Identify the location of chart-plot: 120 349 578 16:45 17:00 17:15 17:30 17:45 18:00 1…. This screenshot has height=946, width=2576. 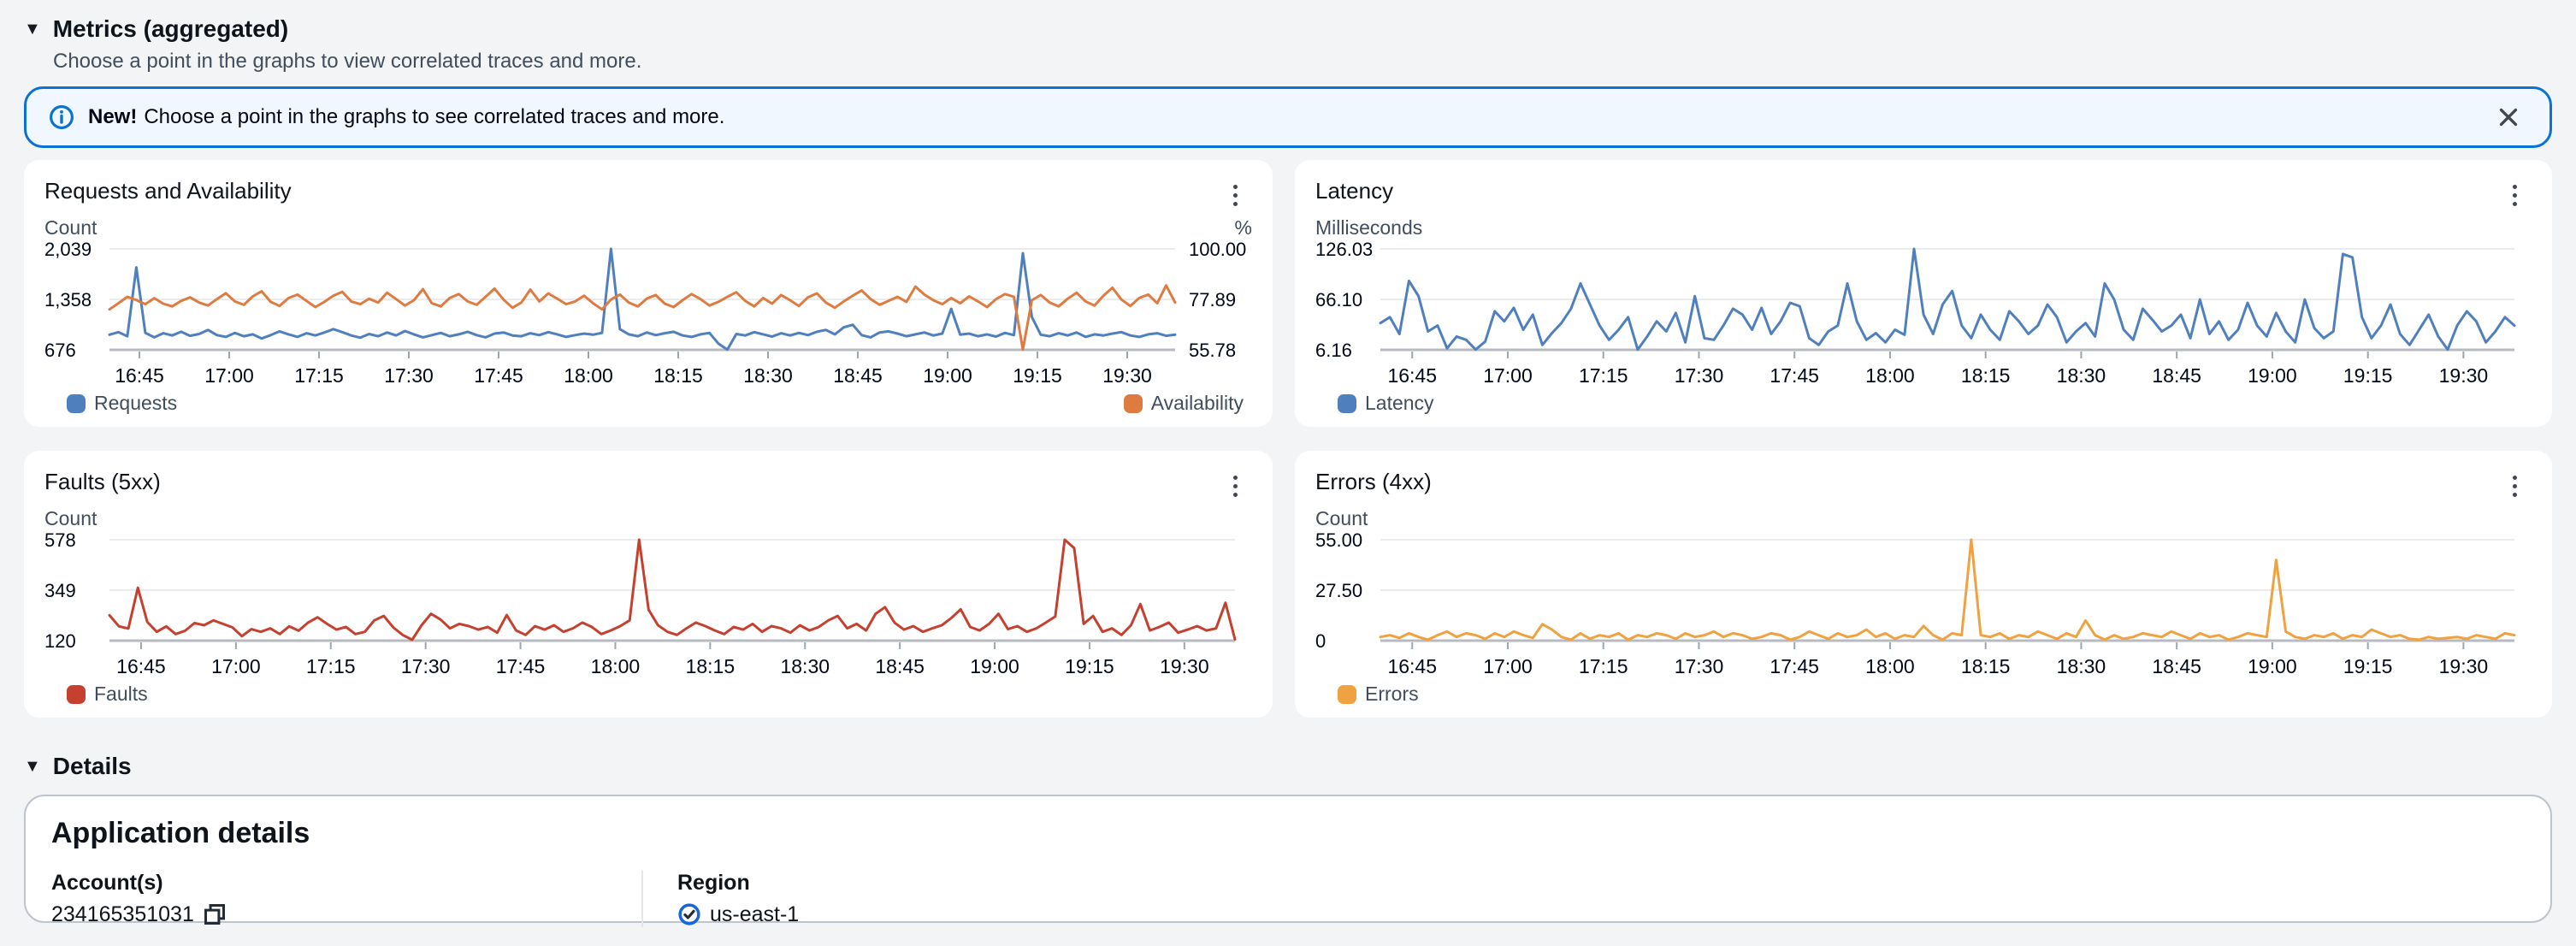
(648, 604).